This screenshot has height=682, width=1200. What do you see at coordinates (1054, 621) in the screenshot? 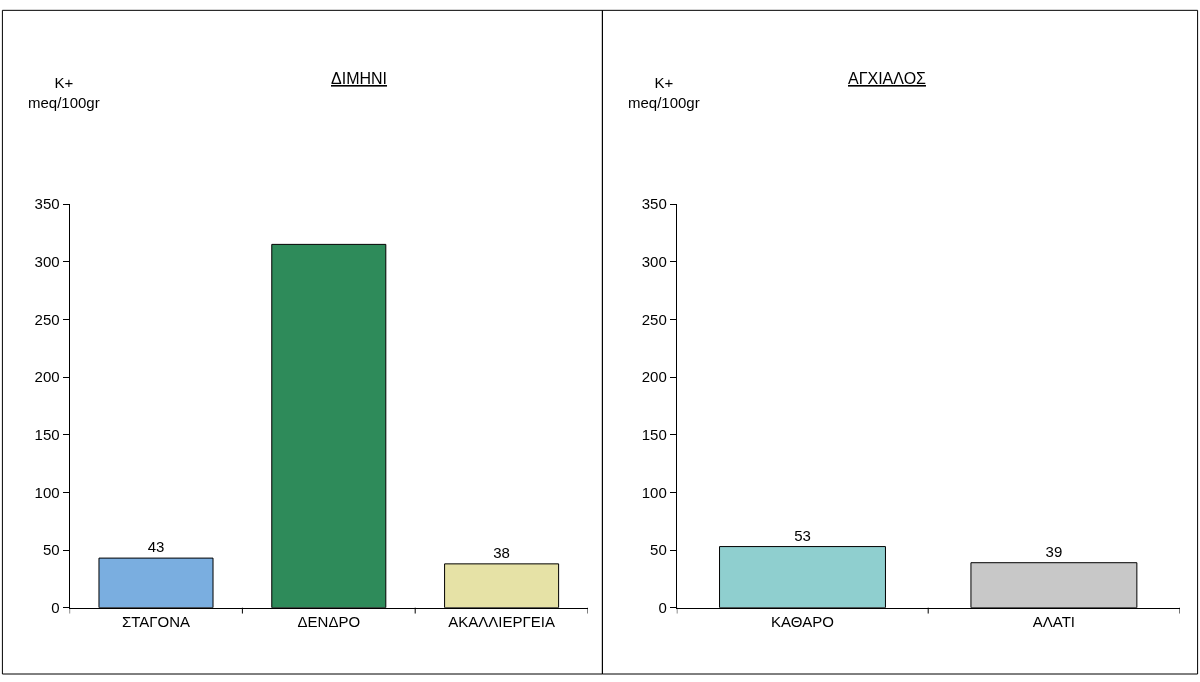
I see `x-tick-label: ΑΛΑΤΙ` at bounding box center [1054, 621].